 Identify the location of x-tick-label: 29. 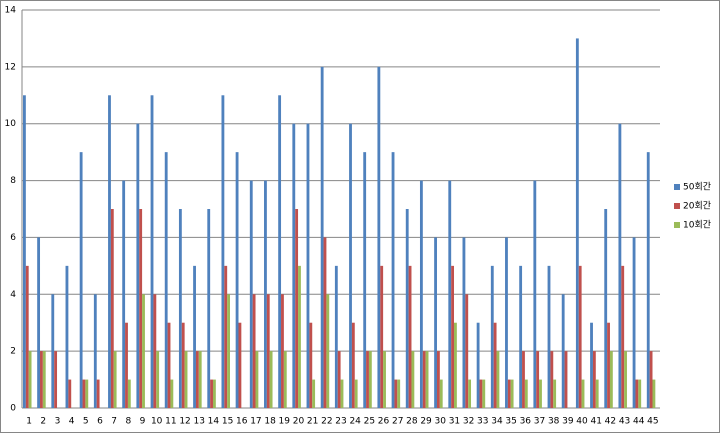
(426, 422).